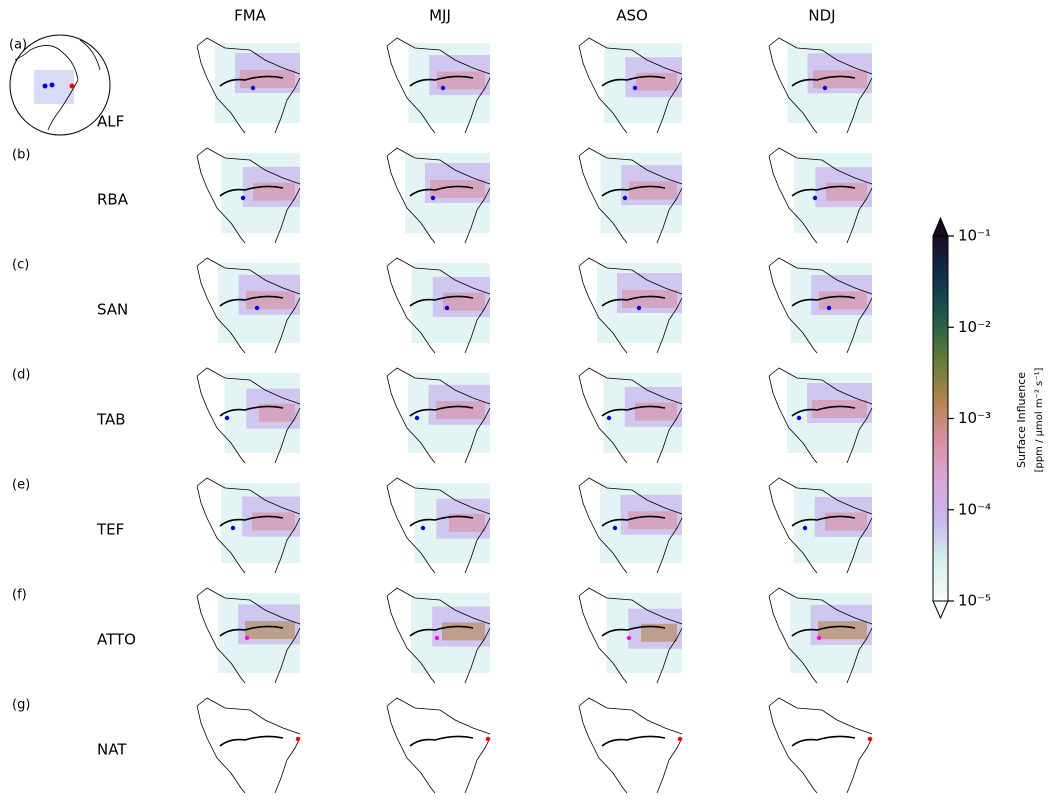  I want to click on column-header: NDJ, so click(821, 16).